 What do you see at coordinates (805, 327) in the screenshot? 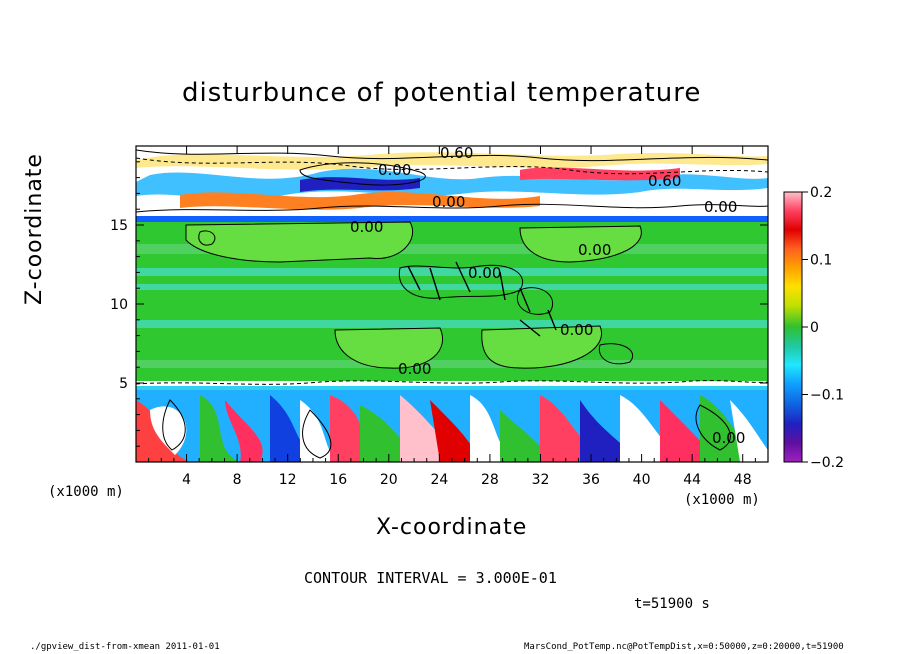
I see `colorbar-ticks` at bounding box center [805, 327].